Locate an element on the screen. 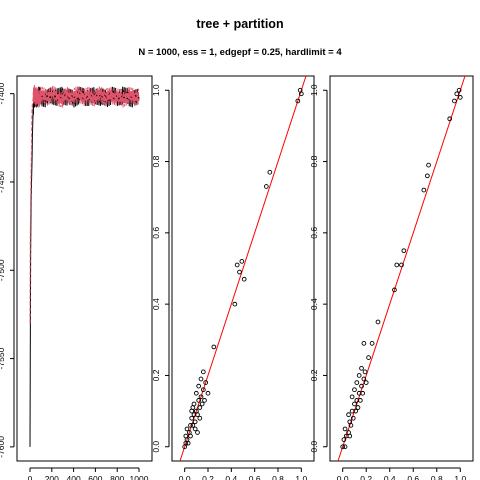 Image resolution: width=480 pixels, height=480 pixels. x-tick-label: 600 is located at coordinates (95, 477).